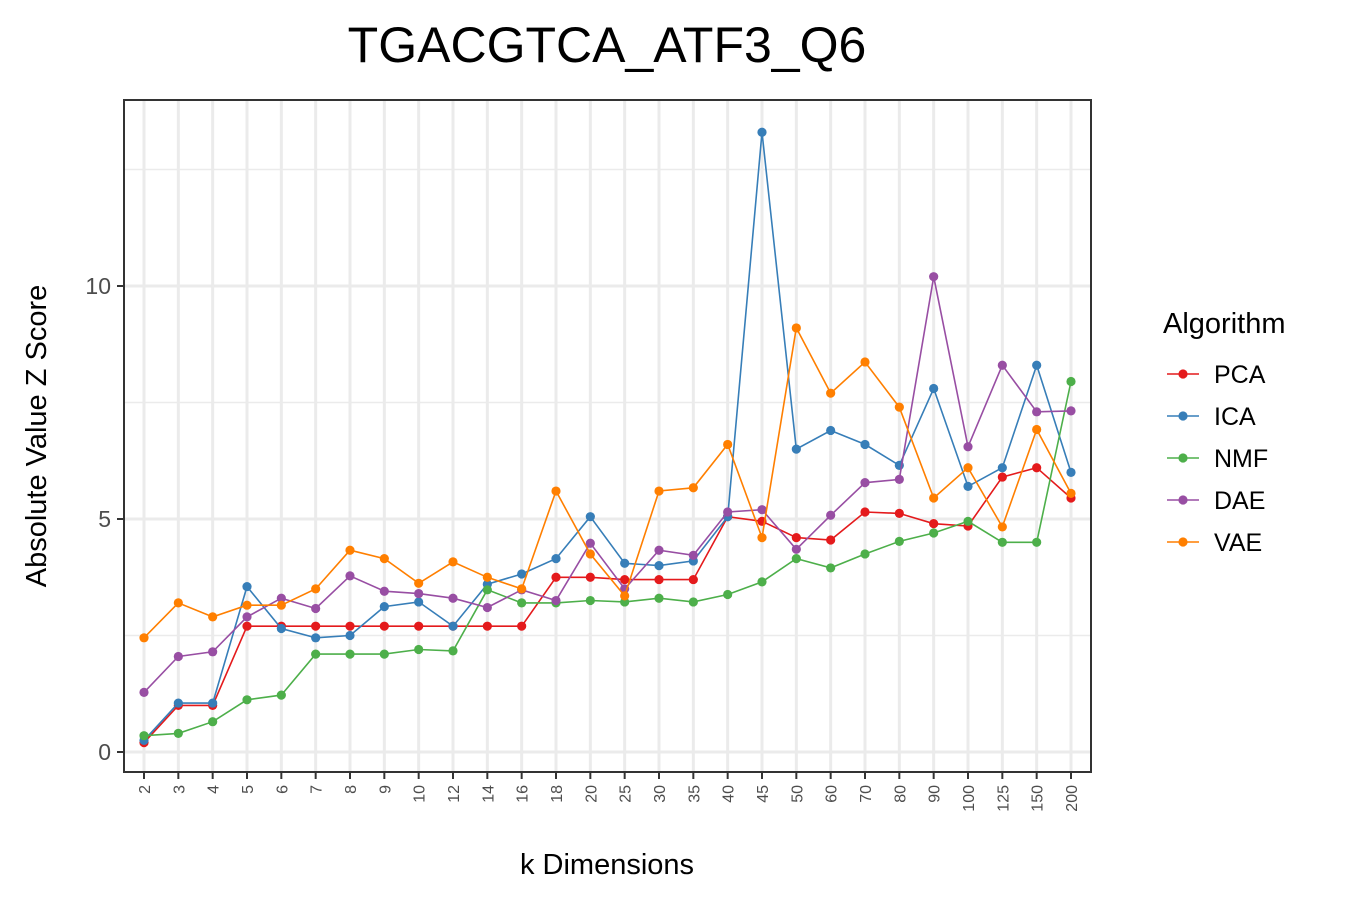 This screenshot has height=900, width=1350. Describe the element at coordinates (900, 794) in the screenshot. I see `x-tick-label: 80` at that location.